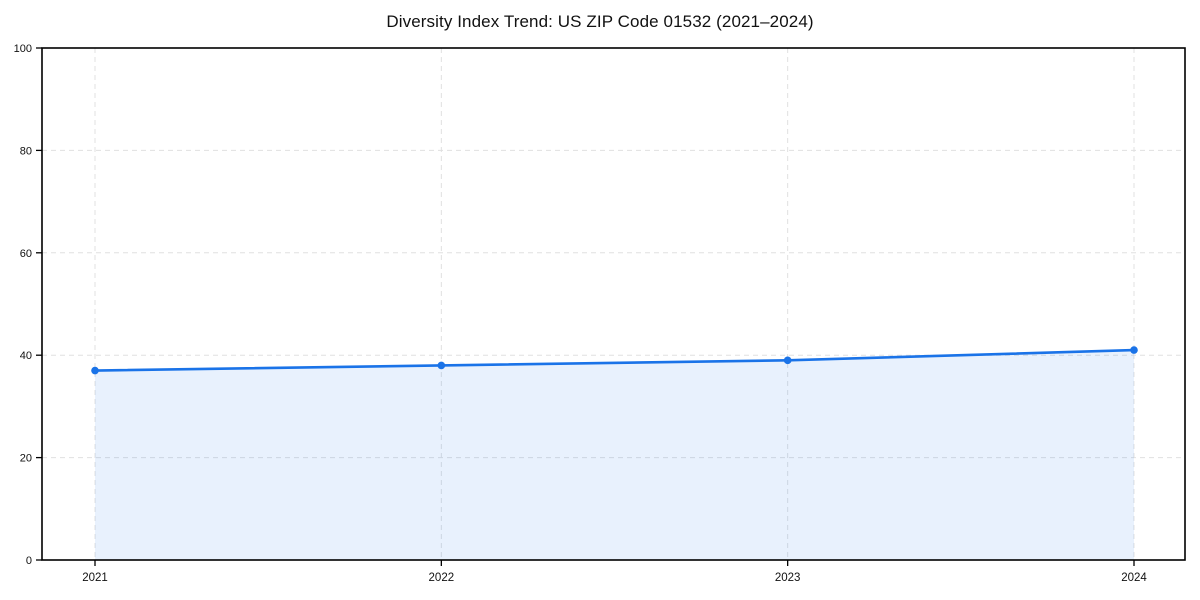  I want to click on data-point-2023, so click(787, 360).